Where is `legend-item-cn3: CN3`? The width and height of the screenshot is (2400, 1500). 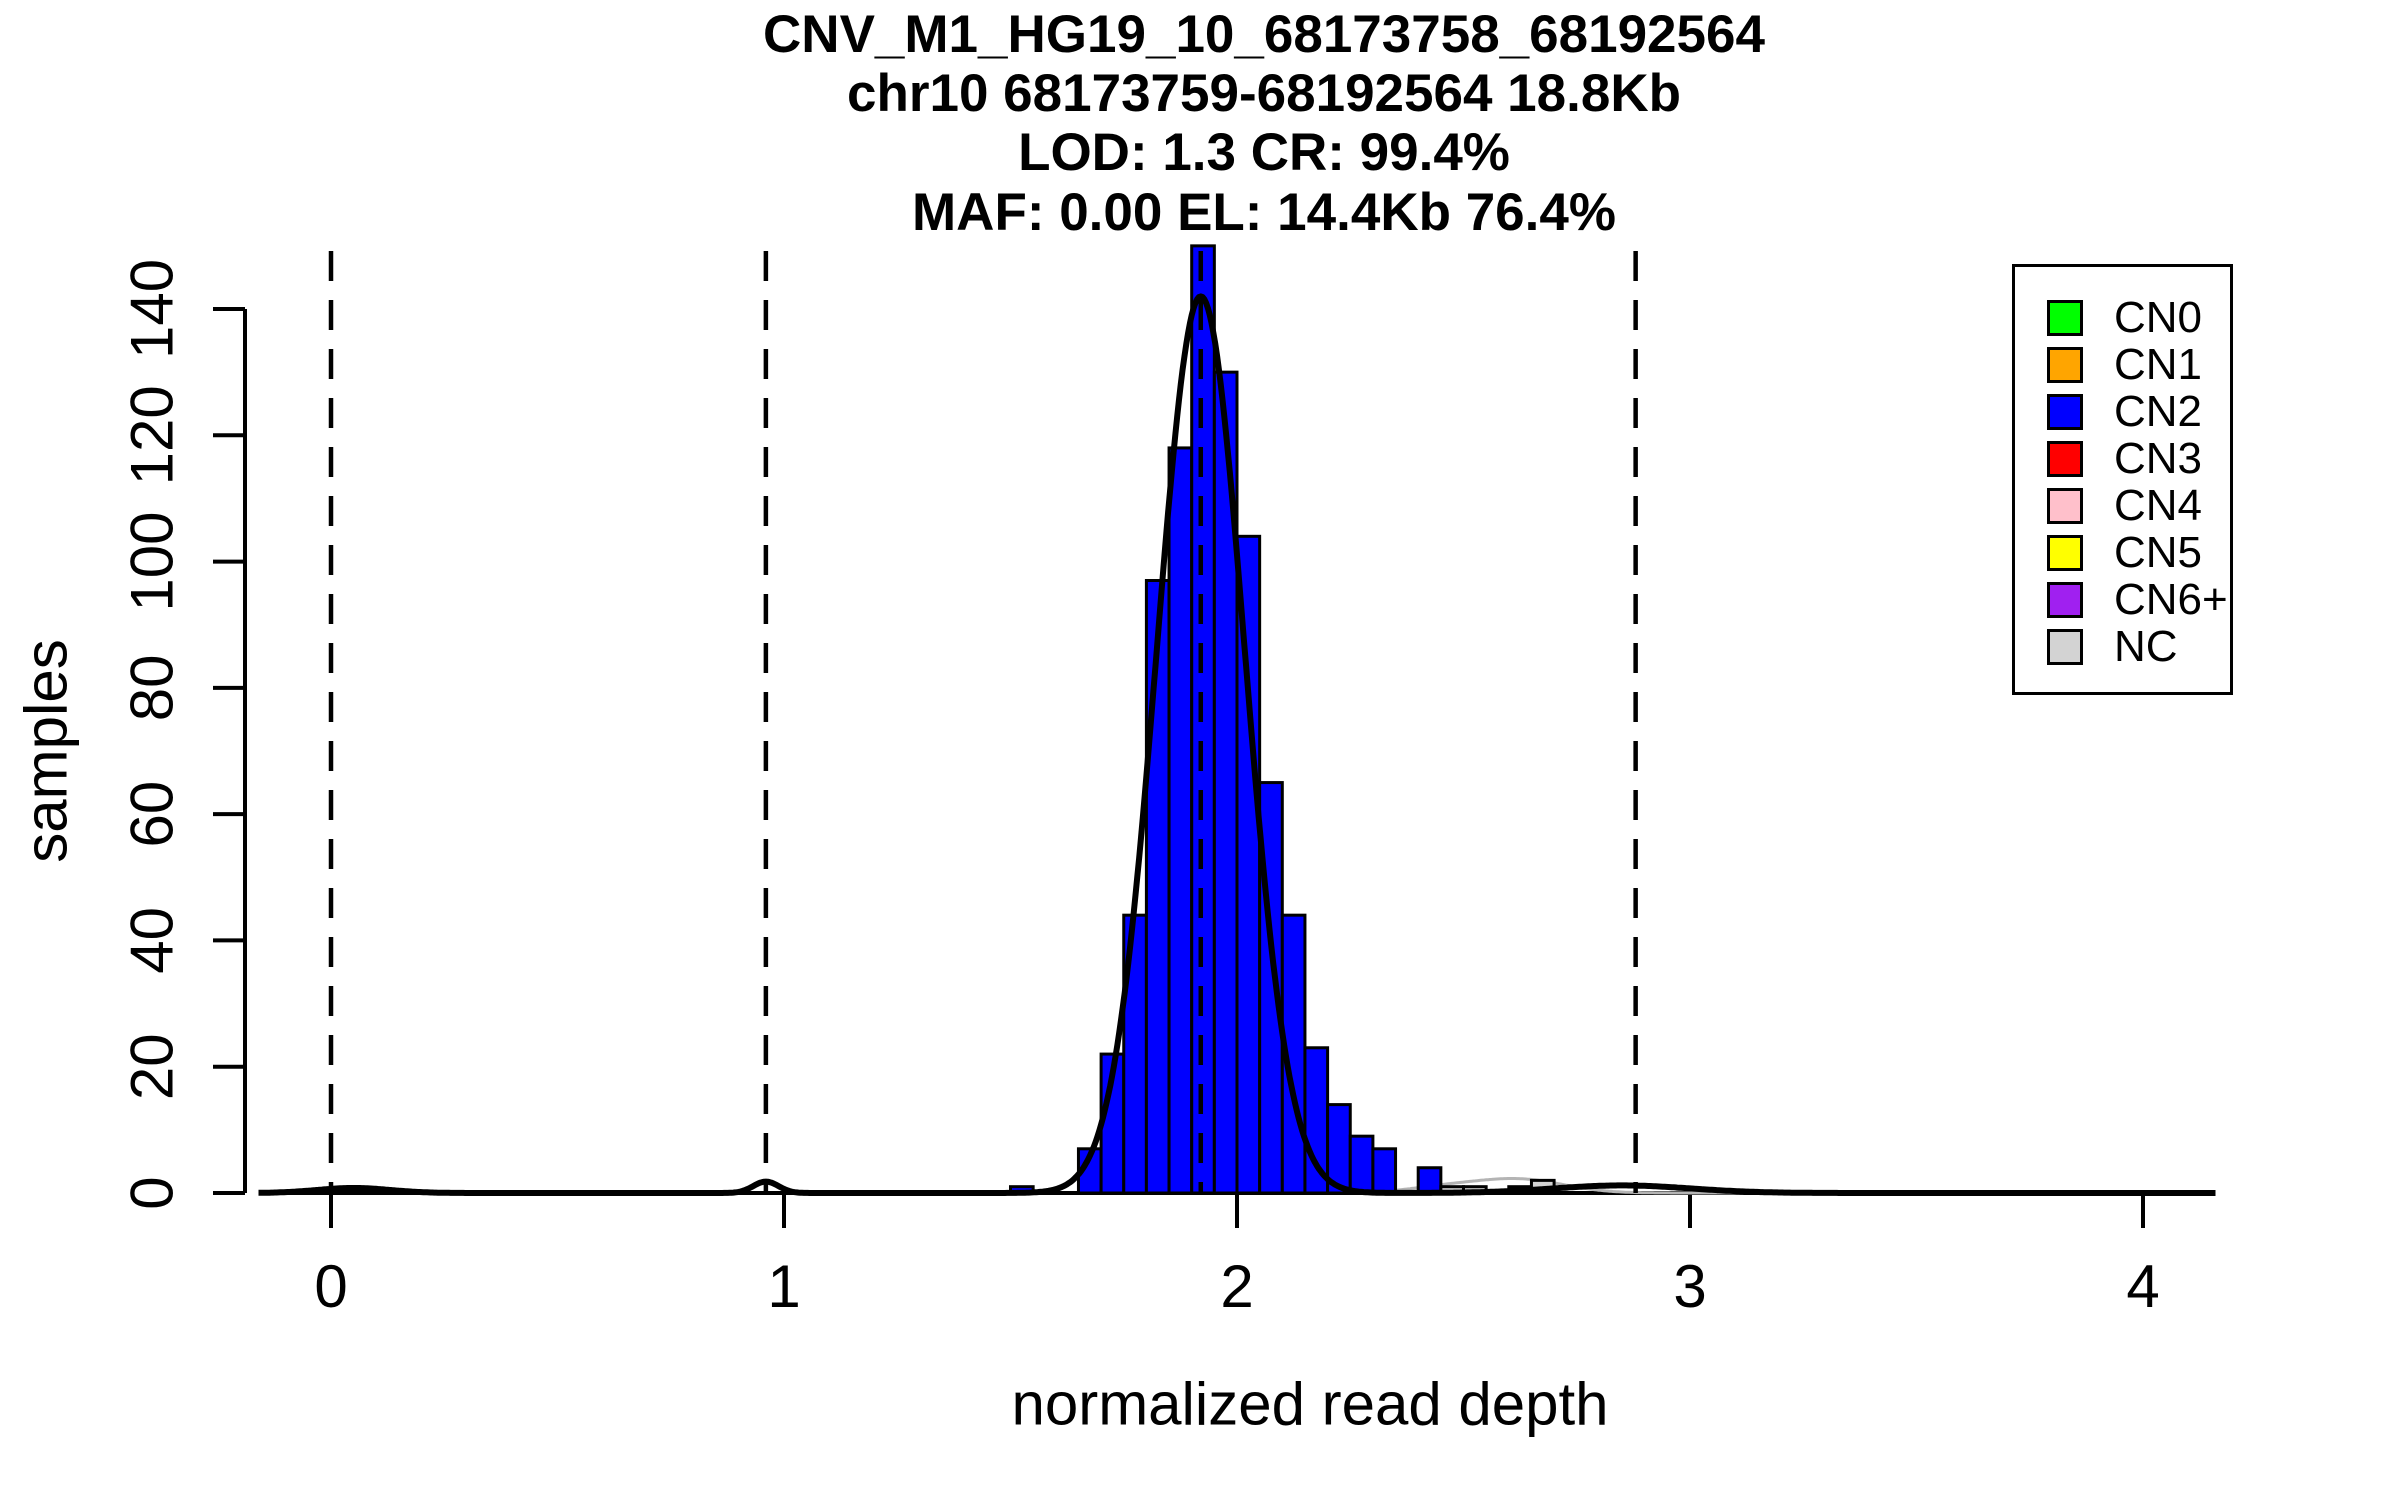
legend-item-cn3: CN3 is located at coordinates (2122, 458).